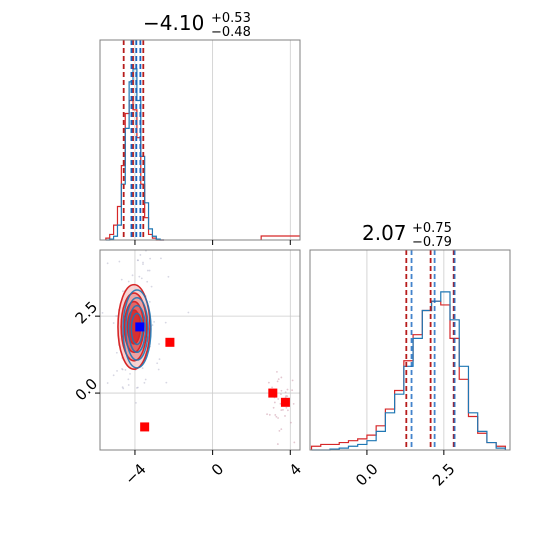 The width and height of the screenshot is (550, 550). I want to click on scatter-contours, so click(134, 327).